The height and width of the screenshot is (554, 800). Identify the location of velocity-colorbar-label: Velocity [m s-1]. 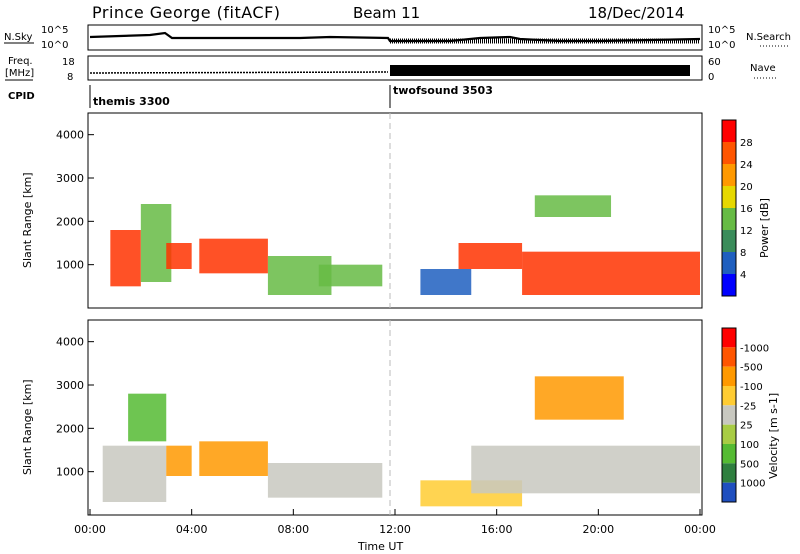
(773, 436).